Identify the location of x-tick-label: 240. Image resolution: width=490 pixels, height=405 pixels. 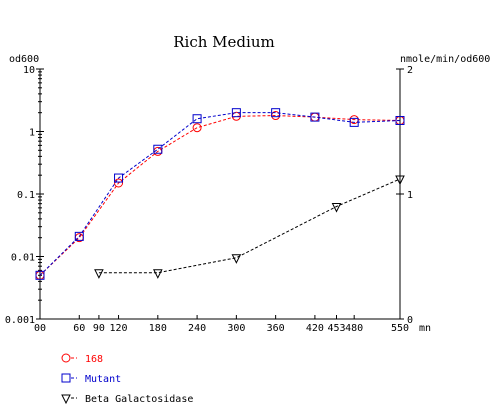
(197, 328).